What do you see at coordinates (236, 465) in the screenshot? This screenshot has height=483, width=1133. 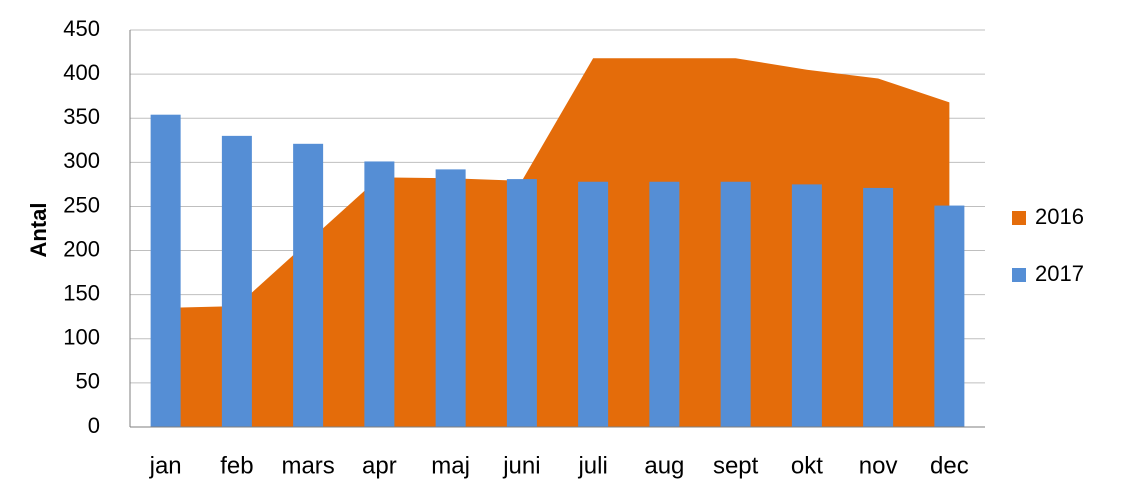 I see `x-tick-label: feb` at bounding box center [236, 465].